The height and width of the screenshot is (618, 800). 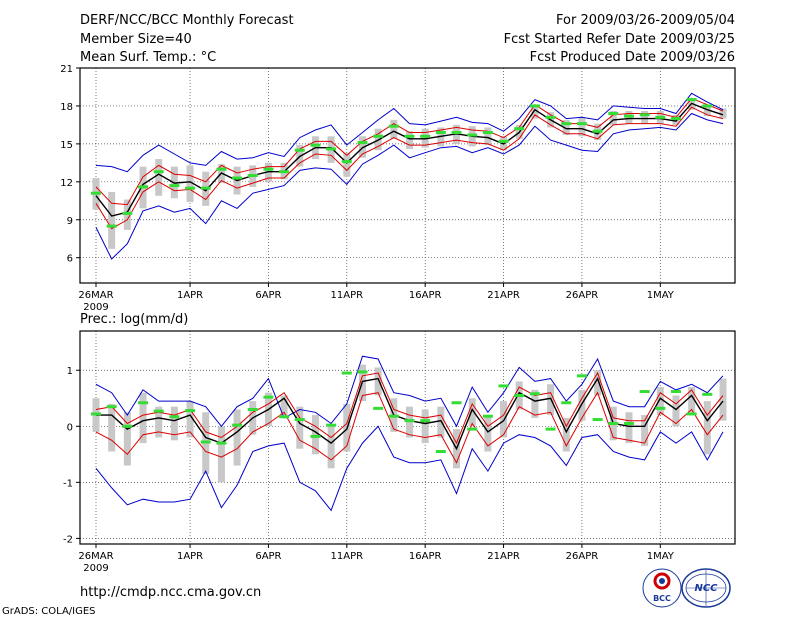 I want to click on header-variable: Mean Surf. Temp.: °C, so click(x=148, y=57).